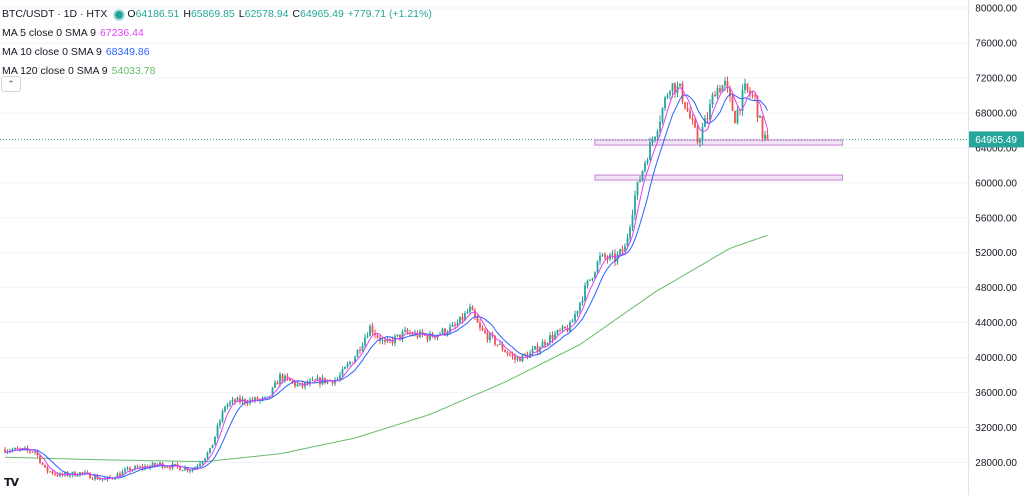 The width and height of the screenshot is (1024, 495). I want to click on symbol-label: BTC/USDT · 1D · HTX, so click(55, 14).